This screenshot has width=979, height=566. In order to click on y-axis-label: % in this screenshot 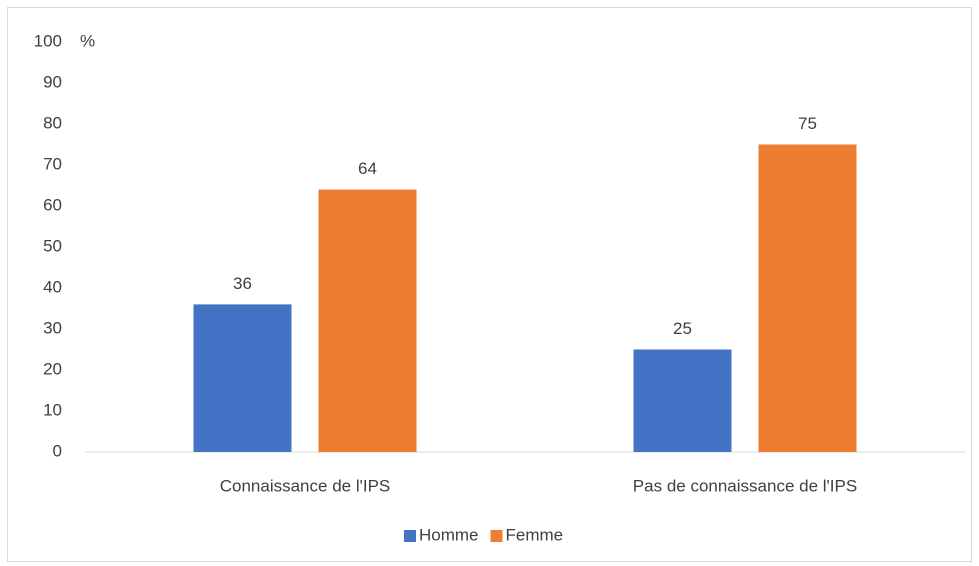, I will do `click(87, 40)`.